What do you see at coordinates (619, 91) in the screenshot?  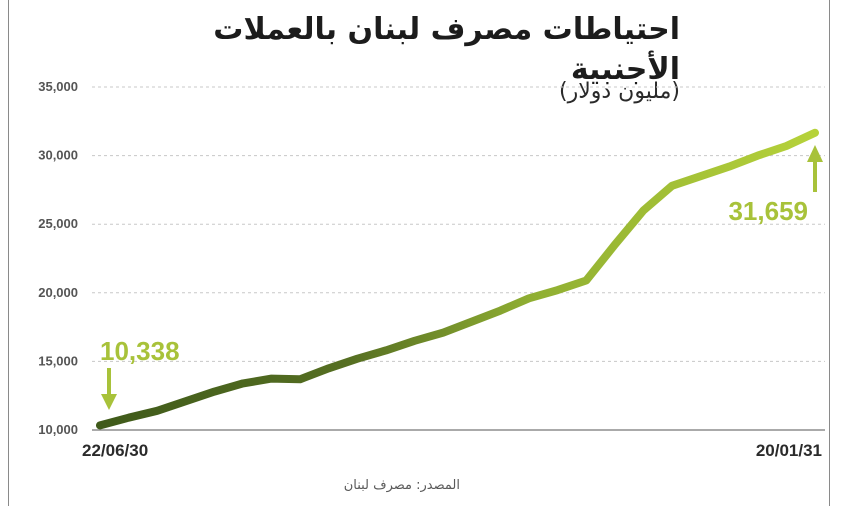 I see `chart-unit-label: (مليون دولار)` at bounding box center [619, 91].